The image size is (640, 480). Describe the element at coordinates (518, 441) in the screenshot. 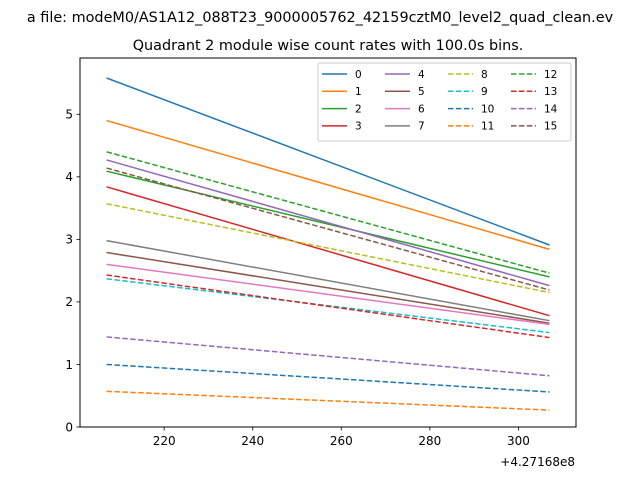

I see `x-tick-label: 300` at that location.